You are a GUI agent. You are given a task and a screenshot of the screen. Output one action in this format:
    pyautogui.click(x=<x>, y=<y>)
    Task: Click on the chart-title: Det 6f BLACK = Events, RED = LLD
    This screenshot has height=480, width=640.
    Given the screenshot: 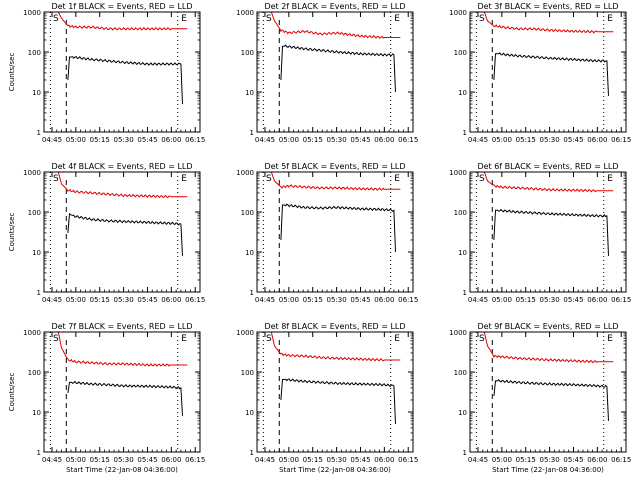 What is the action you would take?
    pyautogui.click(x=547, y=166)
    